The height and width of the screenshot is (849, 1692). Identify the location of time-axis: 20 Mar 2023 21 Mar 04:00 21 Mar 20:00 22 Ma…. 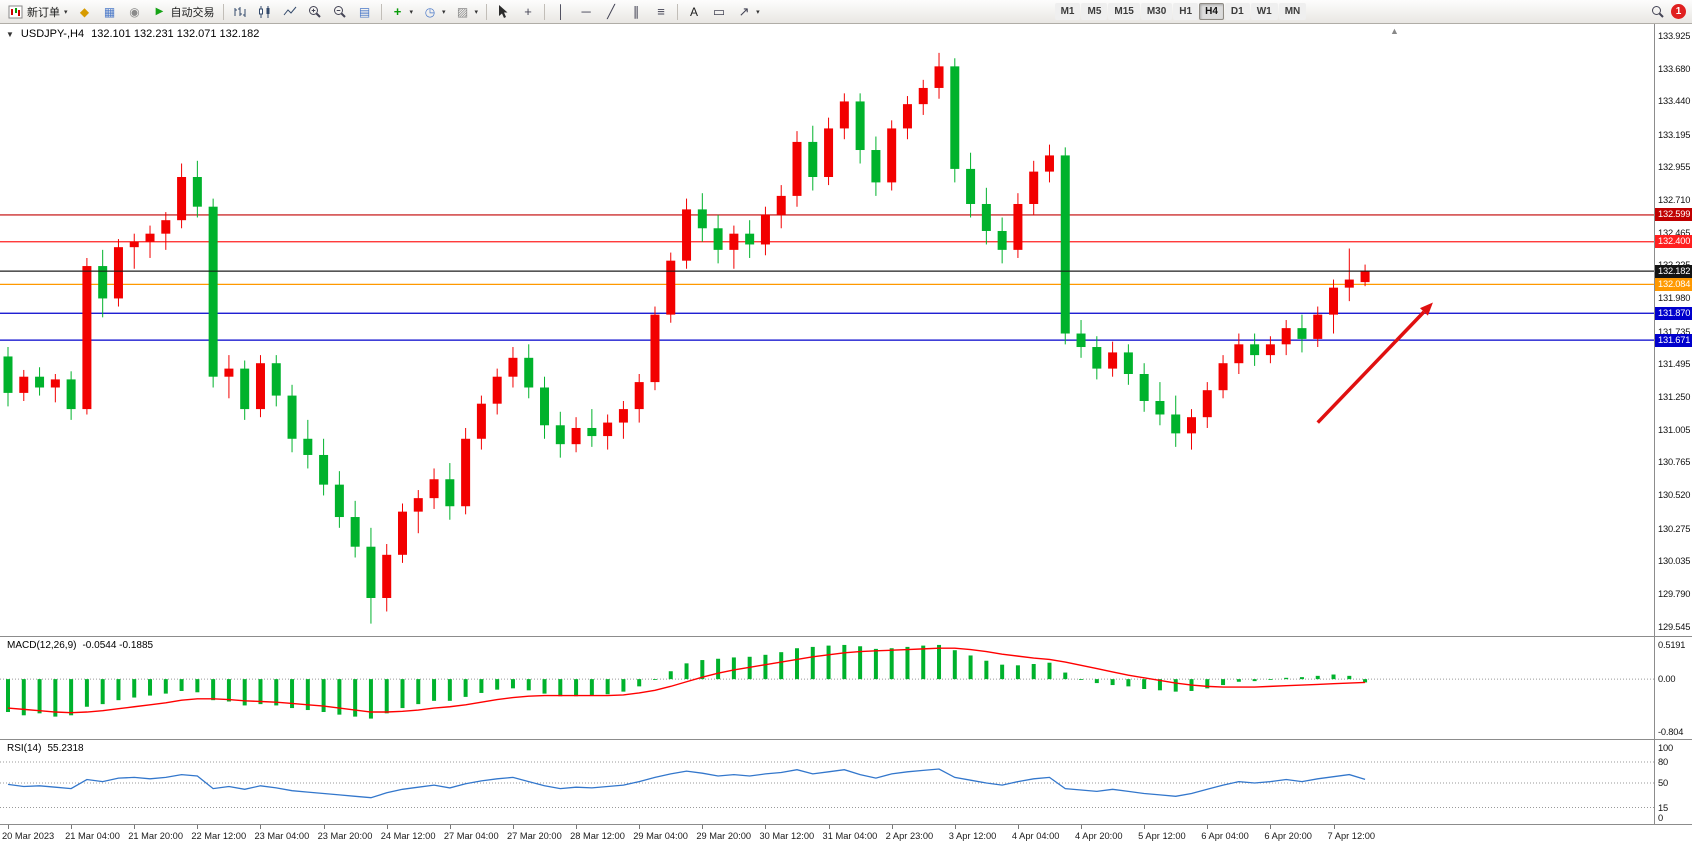
(846, 837).